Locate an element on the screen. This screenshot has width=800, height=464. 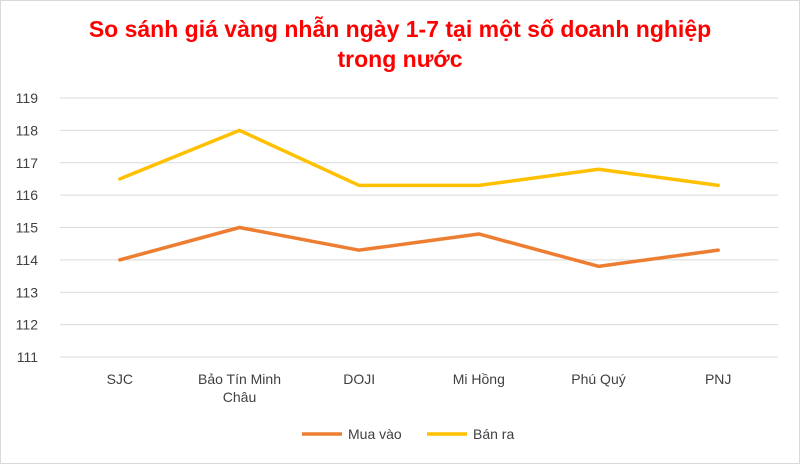
x-tick-label-line: Phú Quý is located at coordinates (598, 379).